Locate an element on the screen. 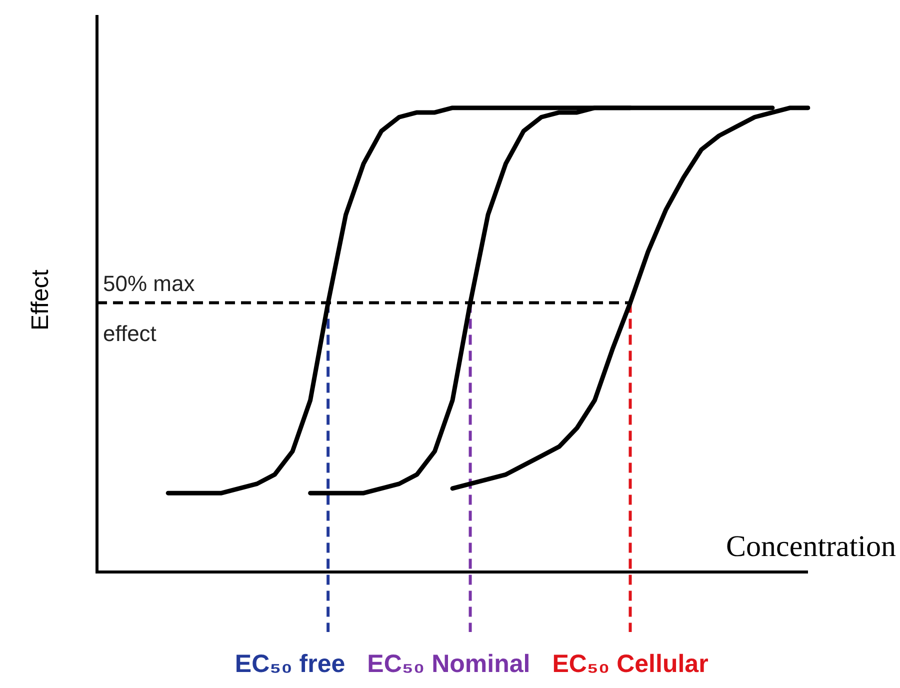 This screenshot has height=688, width=900. text: EC₅₀ Cellular is located at coordinates (630, 664).